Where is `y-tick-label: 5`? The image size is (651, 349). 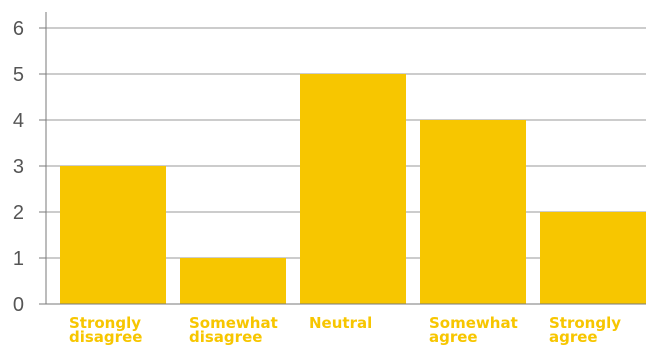
y-tick-label: 5 is located at coordinates (18, 75).